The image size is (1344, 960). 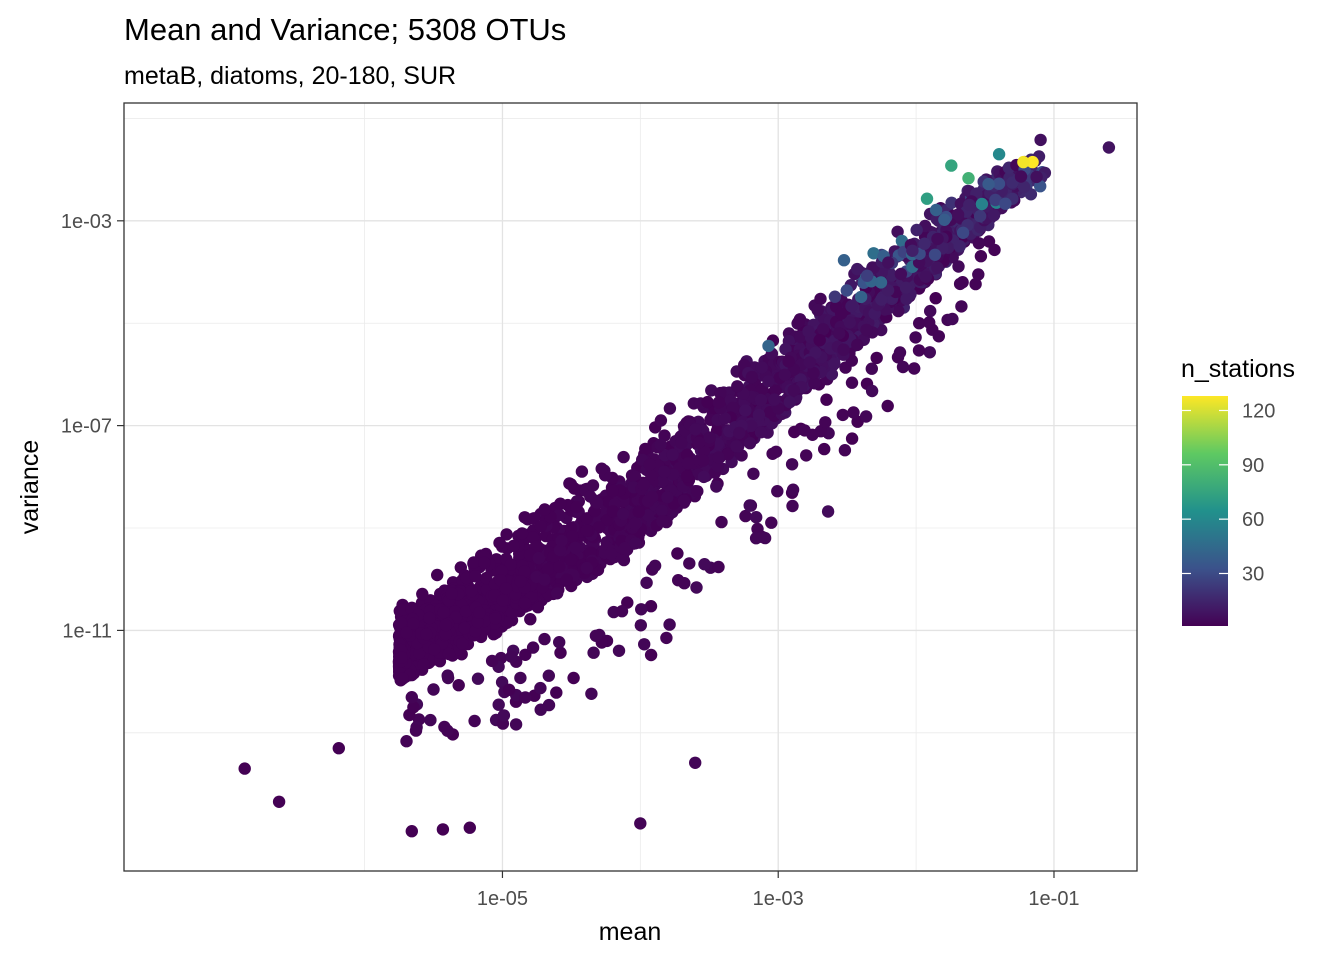 I want to click on legend-tick-label: 30, so click(x=1253, y=574).